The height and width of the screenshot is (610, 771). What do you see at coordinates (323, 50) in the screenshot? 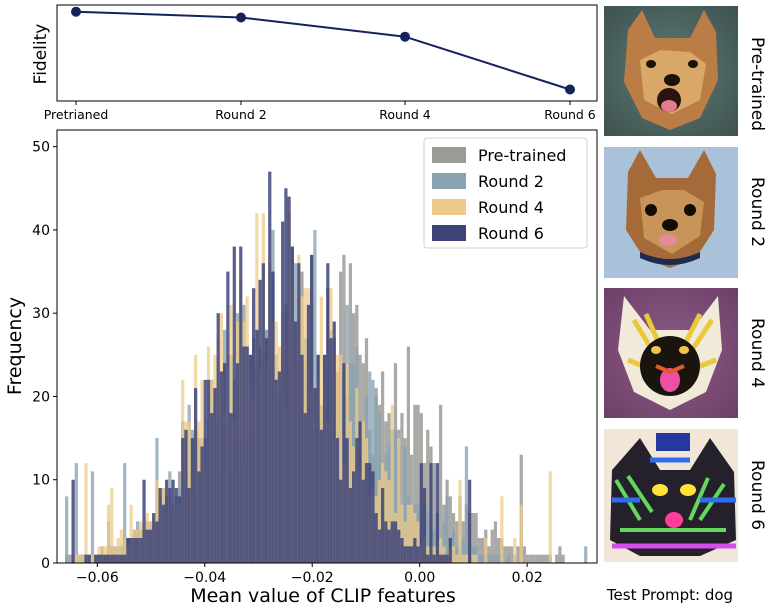
I see `fidelity-line` at bounding box center [323, 50].